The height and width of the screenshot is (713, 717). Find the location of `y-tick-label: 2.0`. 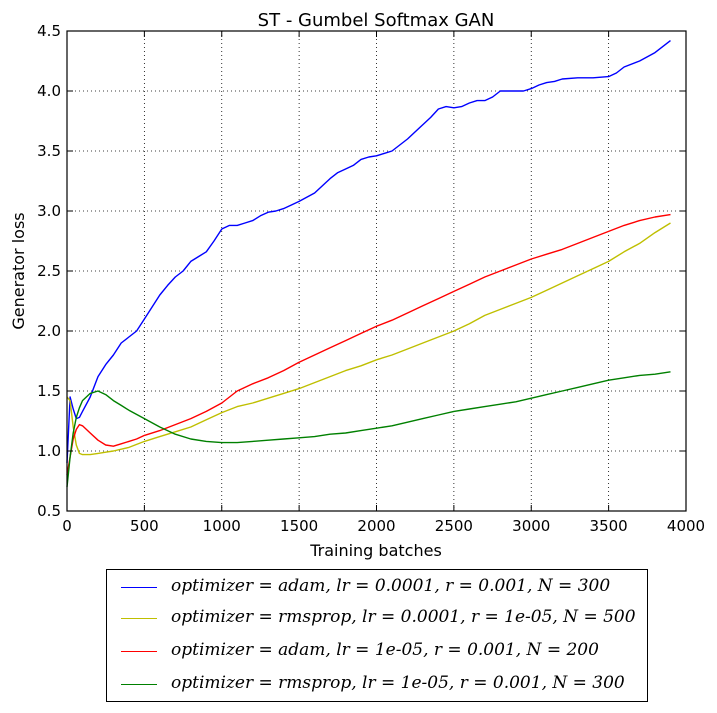

y-tick-label: 2.0 is located at coordinates (49, 331).